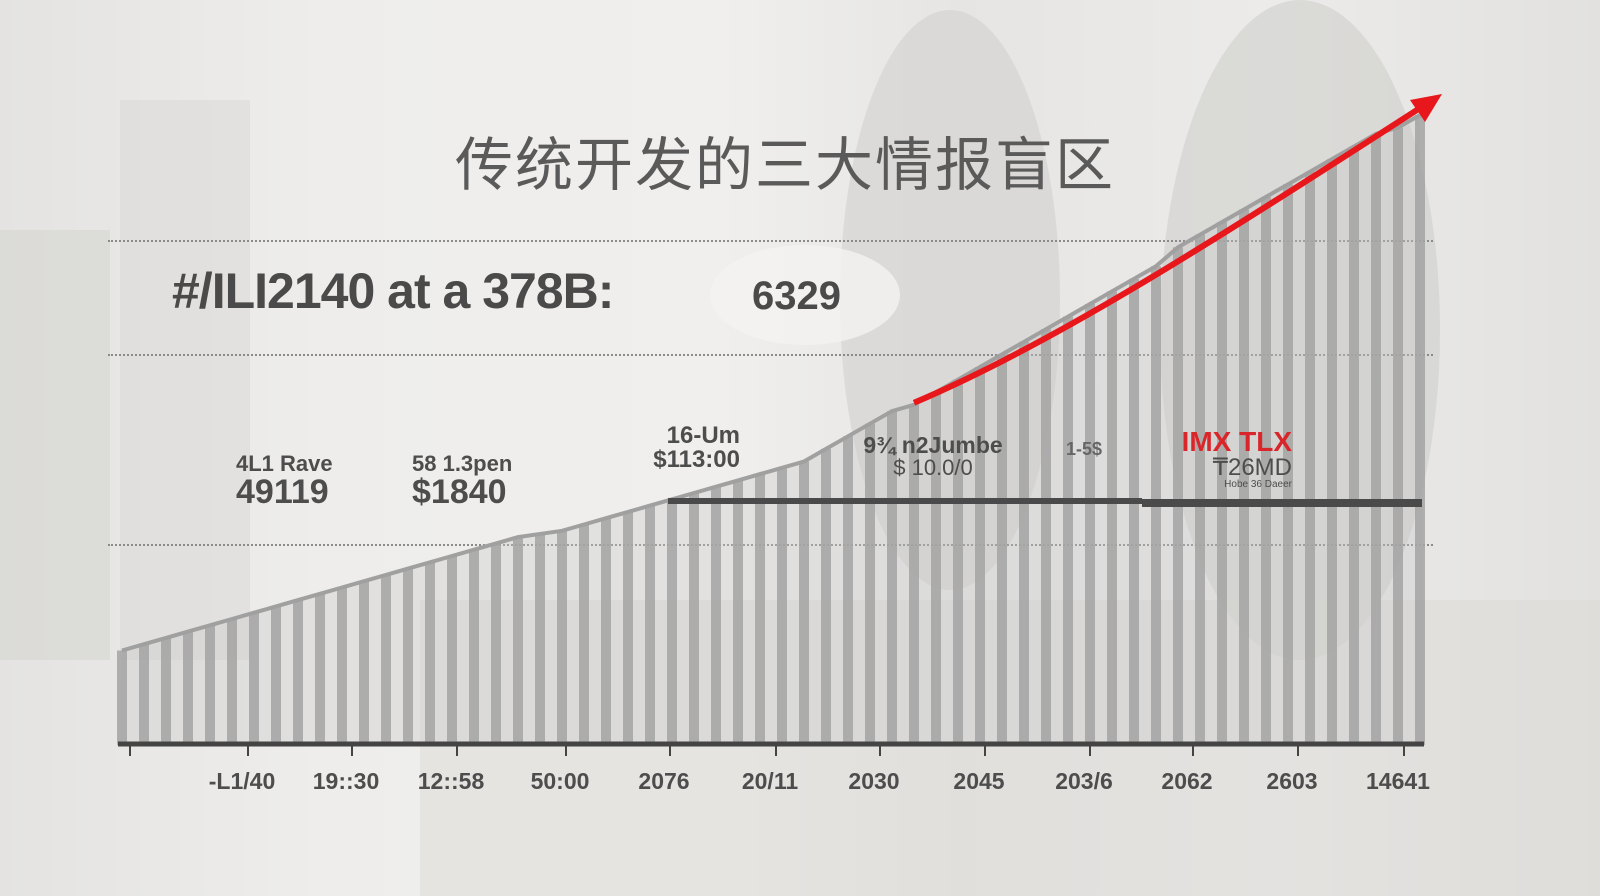 This screenshot has height=896, width=1600. I want to click on annotation-value: $1840, so click(459, 492).